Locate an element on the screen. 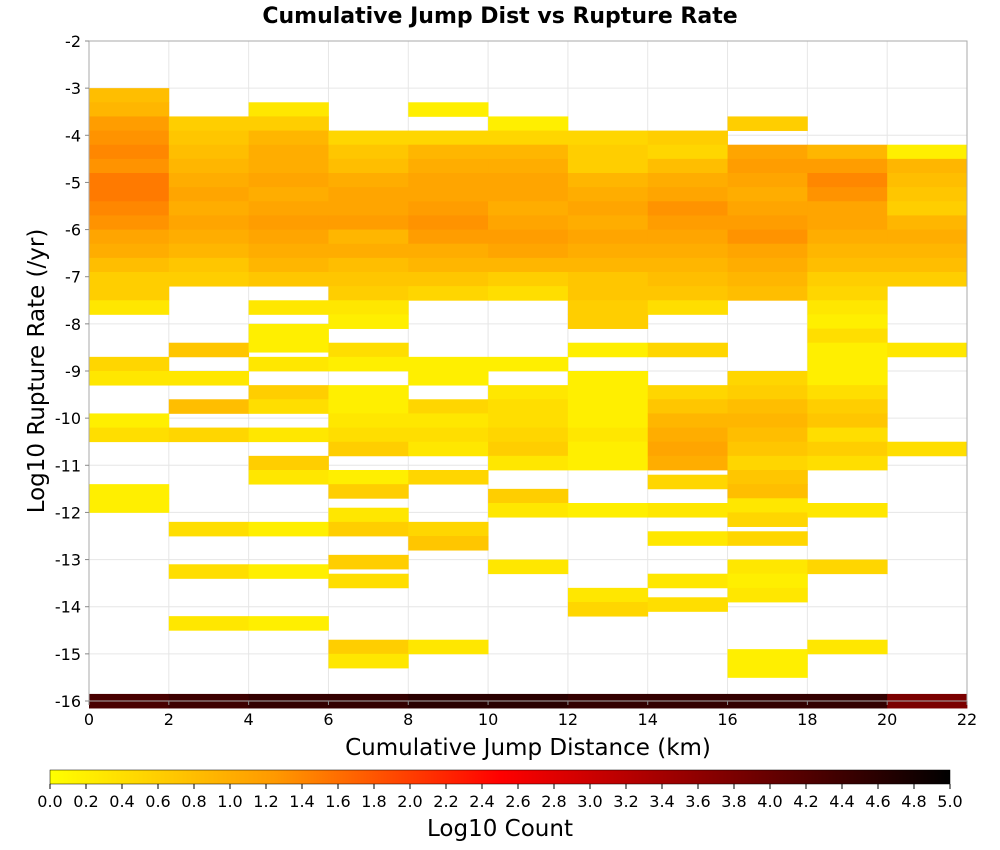 The height and width of the screenshot is (850, 1000). colorbar-tick-label: 1.6 is located at coordinates (337, 801).